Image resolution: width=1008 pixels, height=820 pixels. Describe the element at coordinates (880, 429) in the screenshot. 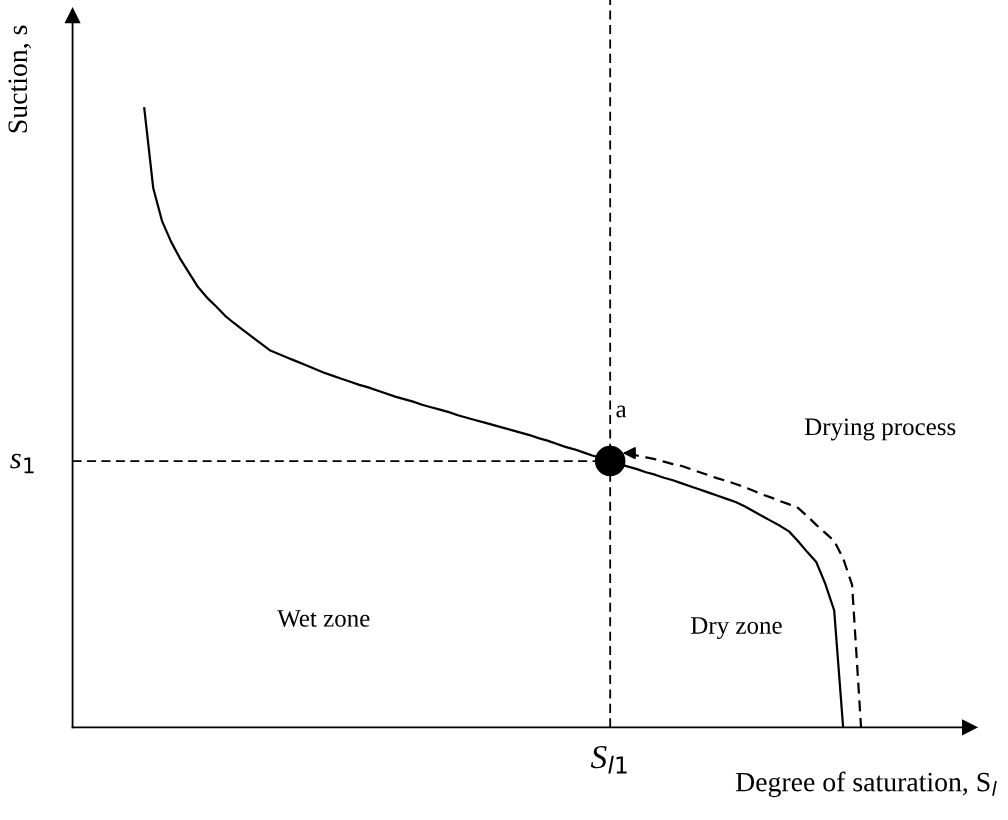

I see `annotation: Drying process` at that location.